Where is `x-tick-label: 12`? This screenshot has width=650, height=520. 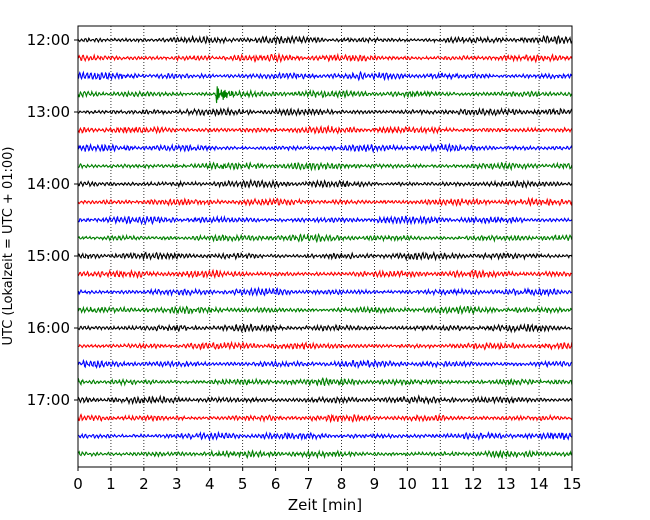
x-tick-label: 12 is located at coordinates (473, 484).